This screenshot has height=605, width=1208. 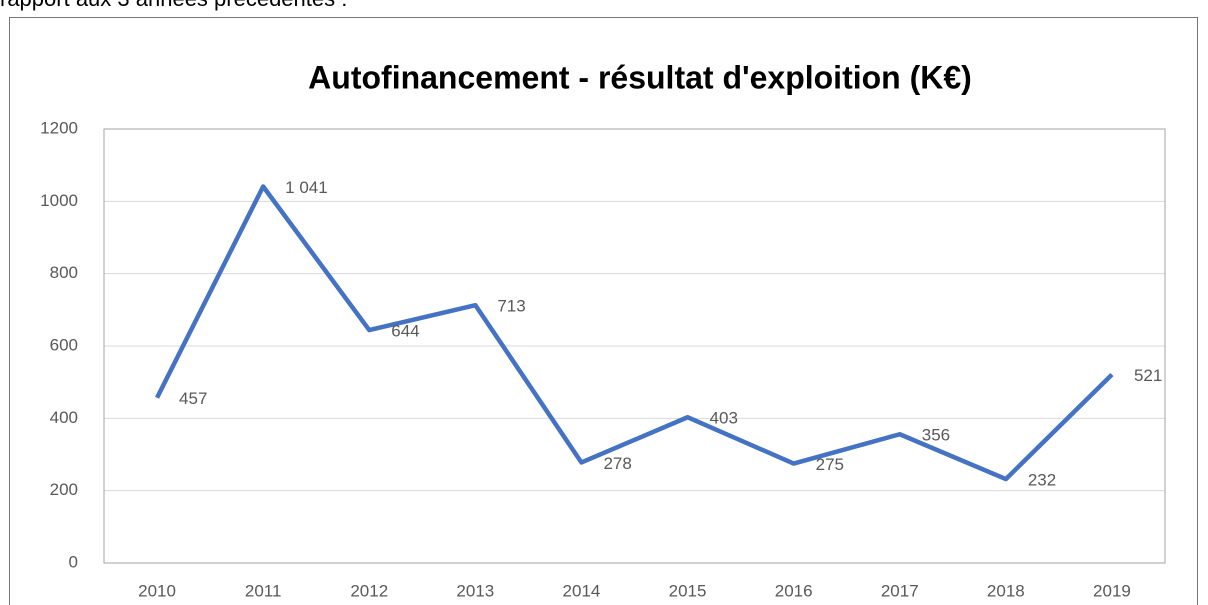 I want to click on y-tick-label: 1200, so click(x=59, y=127).